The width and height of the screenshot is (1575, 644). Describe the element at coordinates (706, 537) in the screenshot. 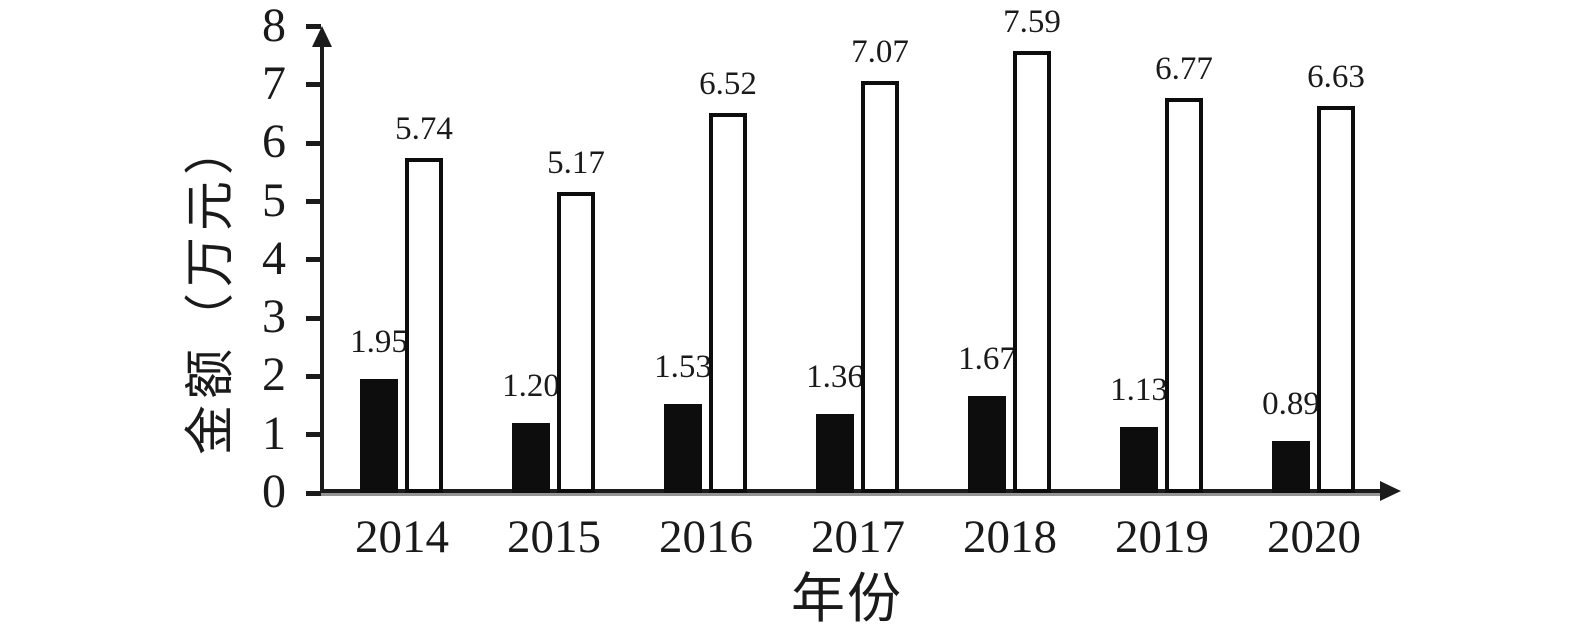

I see `x-tick-label-2016: 2016` at that location.